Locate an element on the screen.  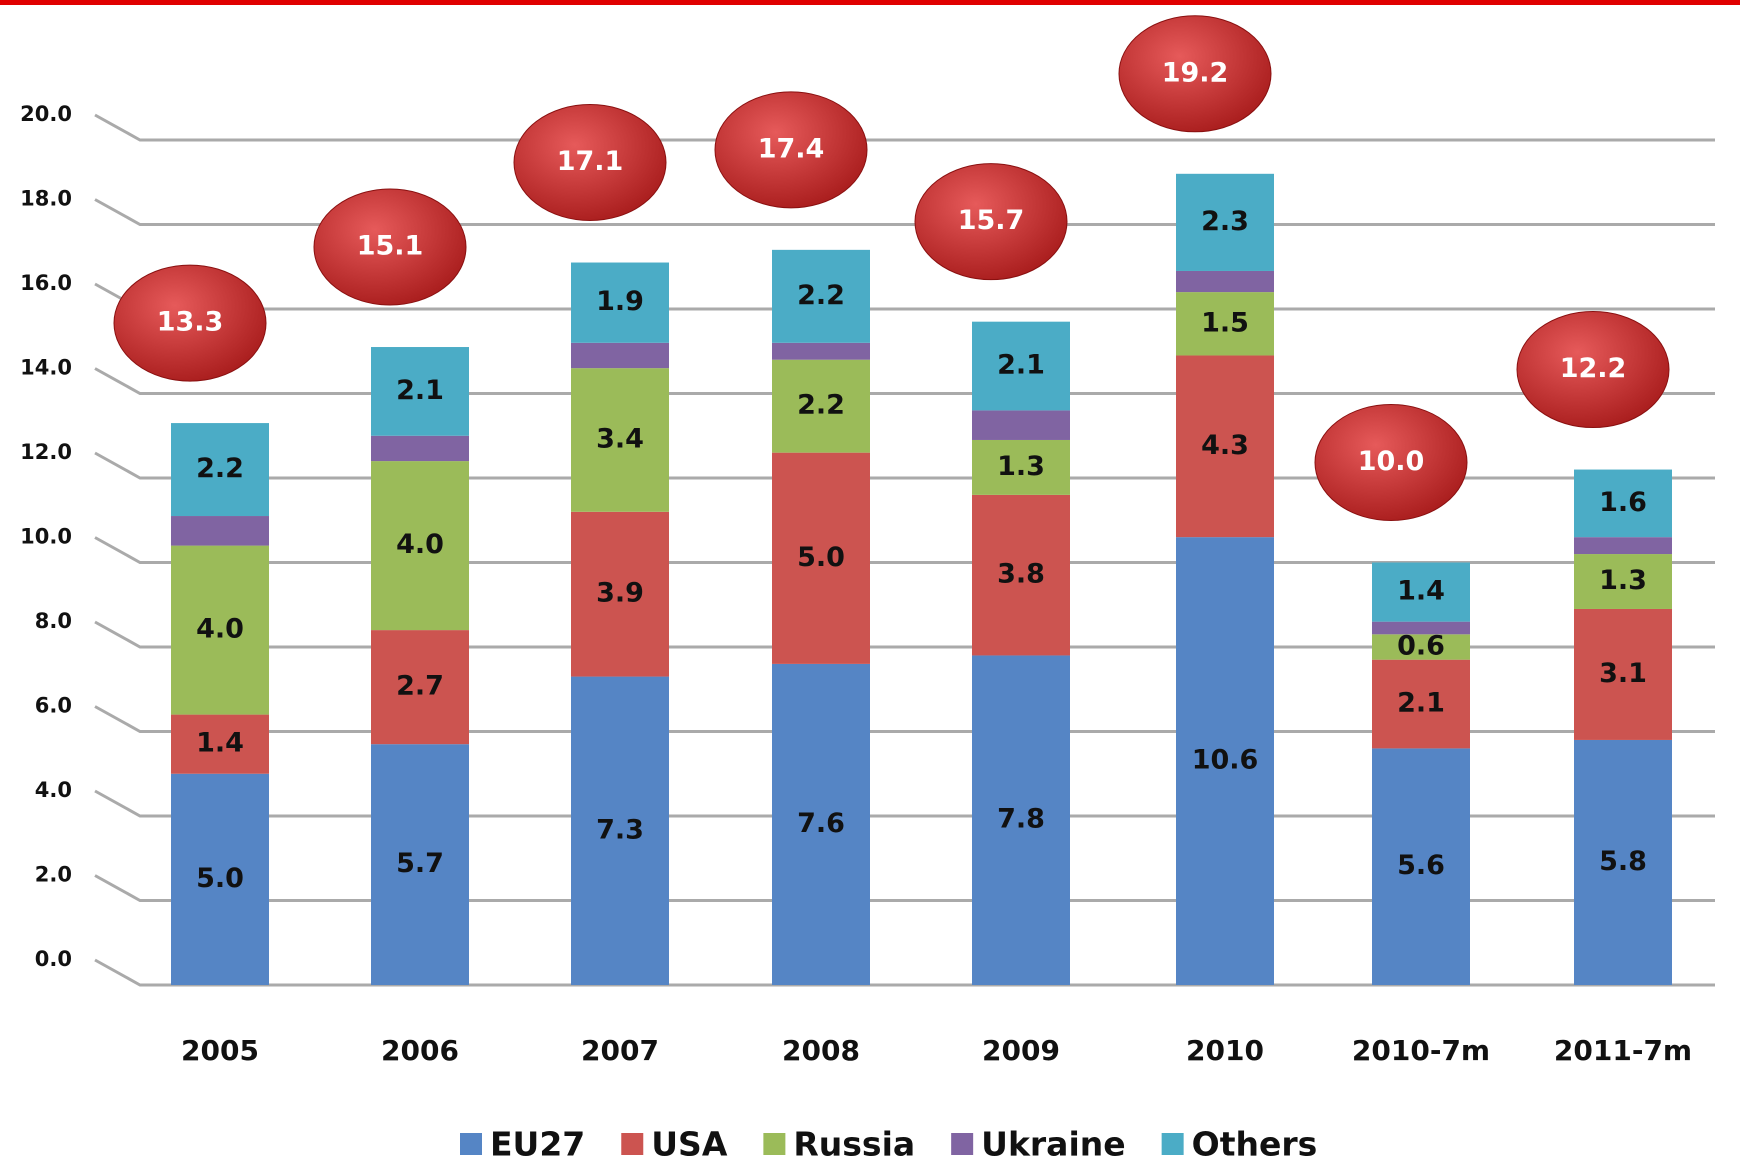
y-tick-label: 6.0 is located at coordinates (53, 706).